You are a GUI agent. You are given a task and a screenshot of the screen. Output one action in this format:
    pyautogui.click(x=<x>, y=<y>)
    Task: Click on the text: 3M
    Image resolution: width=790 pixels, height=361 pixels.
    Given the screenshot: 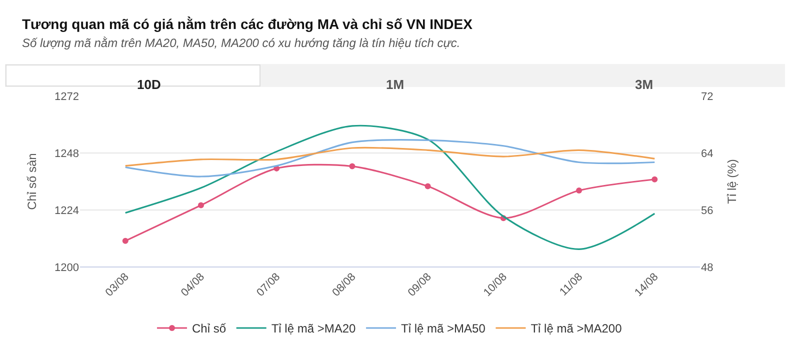 What is the action you would take?
    pyautogui.click(x=644, y=84)
    